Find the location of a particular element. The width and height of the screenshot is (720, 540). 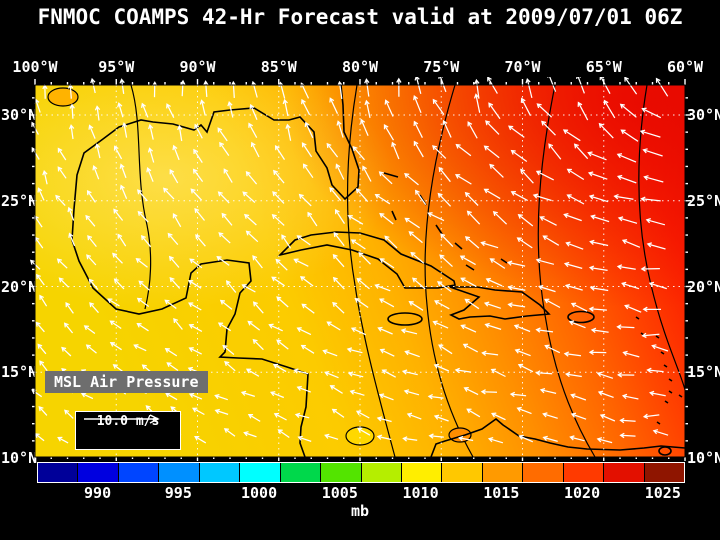

lon-label: 85°W is located at coordinates (278, 67).